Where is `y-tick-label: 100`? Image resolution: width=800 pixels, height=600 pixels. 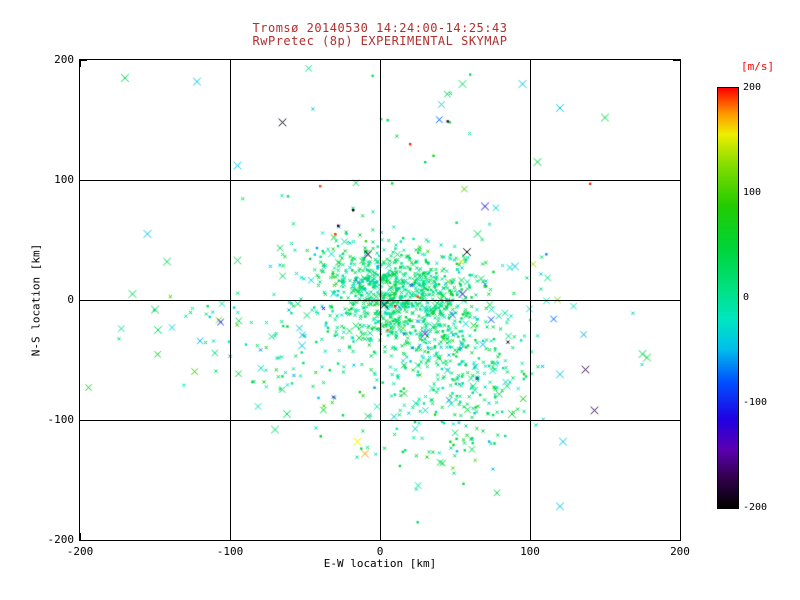 y-tick-label: 100 is located at coordinates (64, 179).